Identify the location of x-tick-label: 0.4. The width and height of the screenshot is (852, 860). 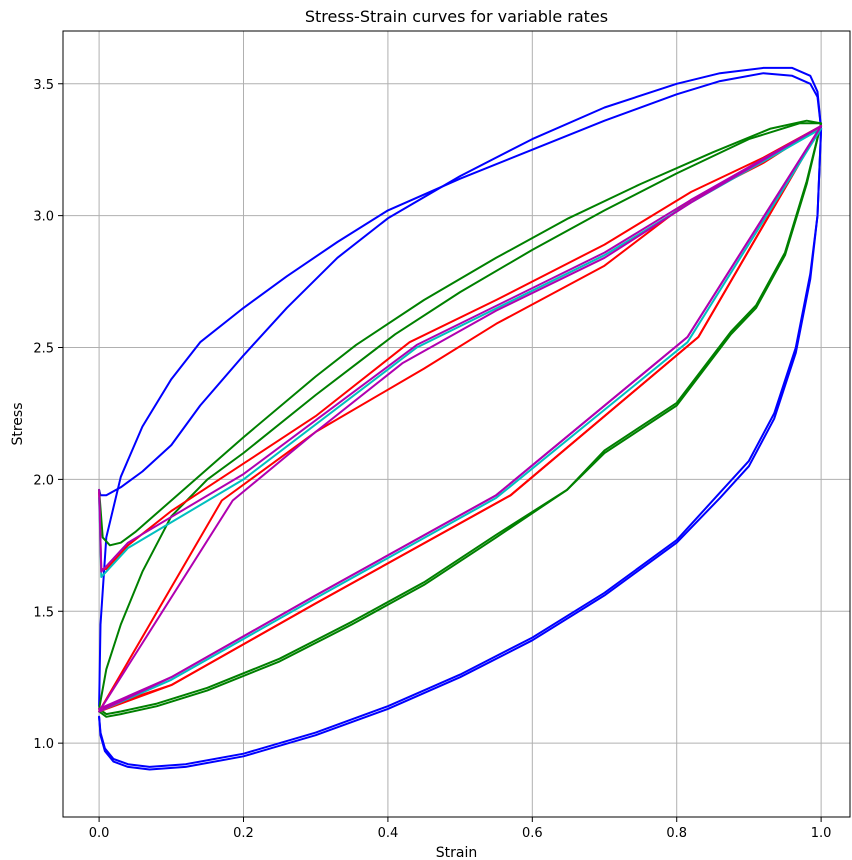
(388, 833).